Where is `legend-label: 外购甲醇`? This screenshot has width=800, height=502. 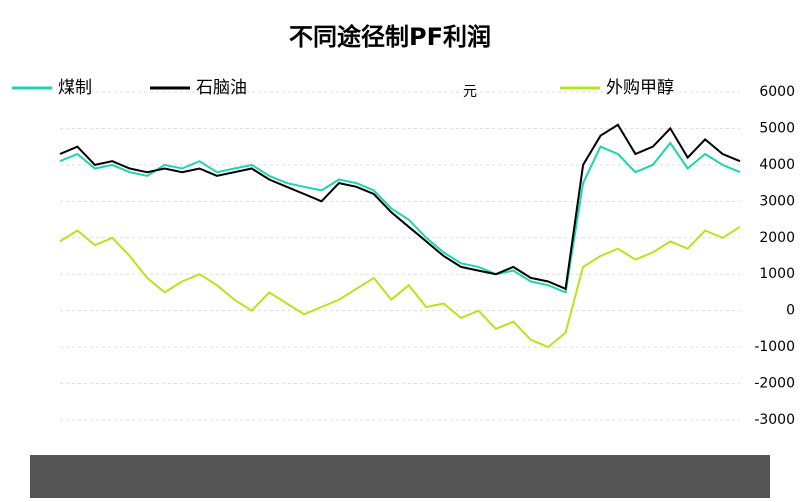 legend-label: 外购甲醇 is located at coordinates (640, 88).